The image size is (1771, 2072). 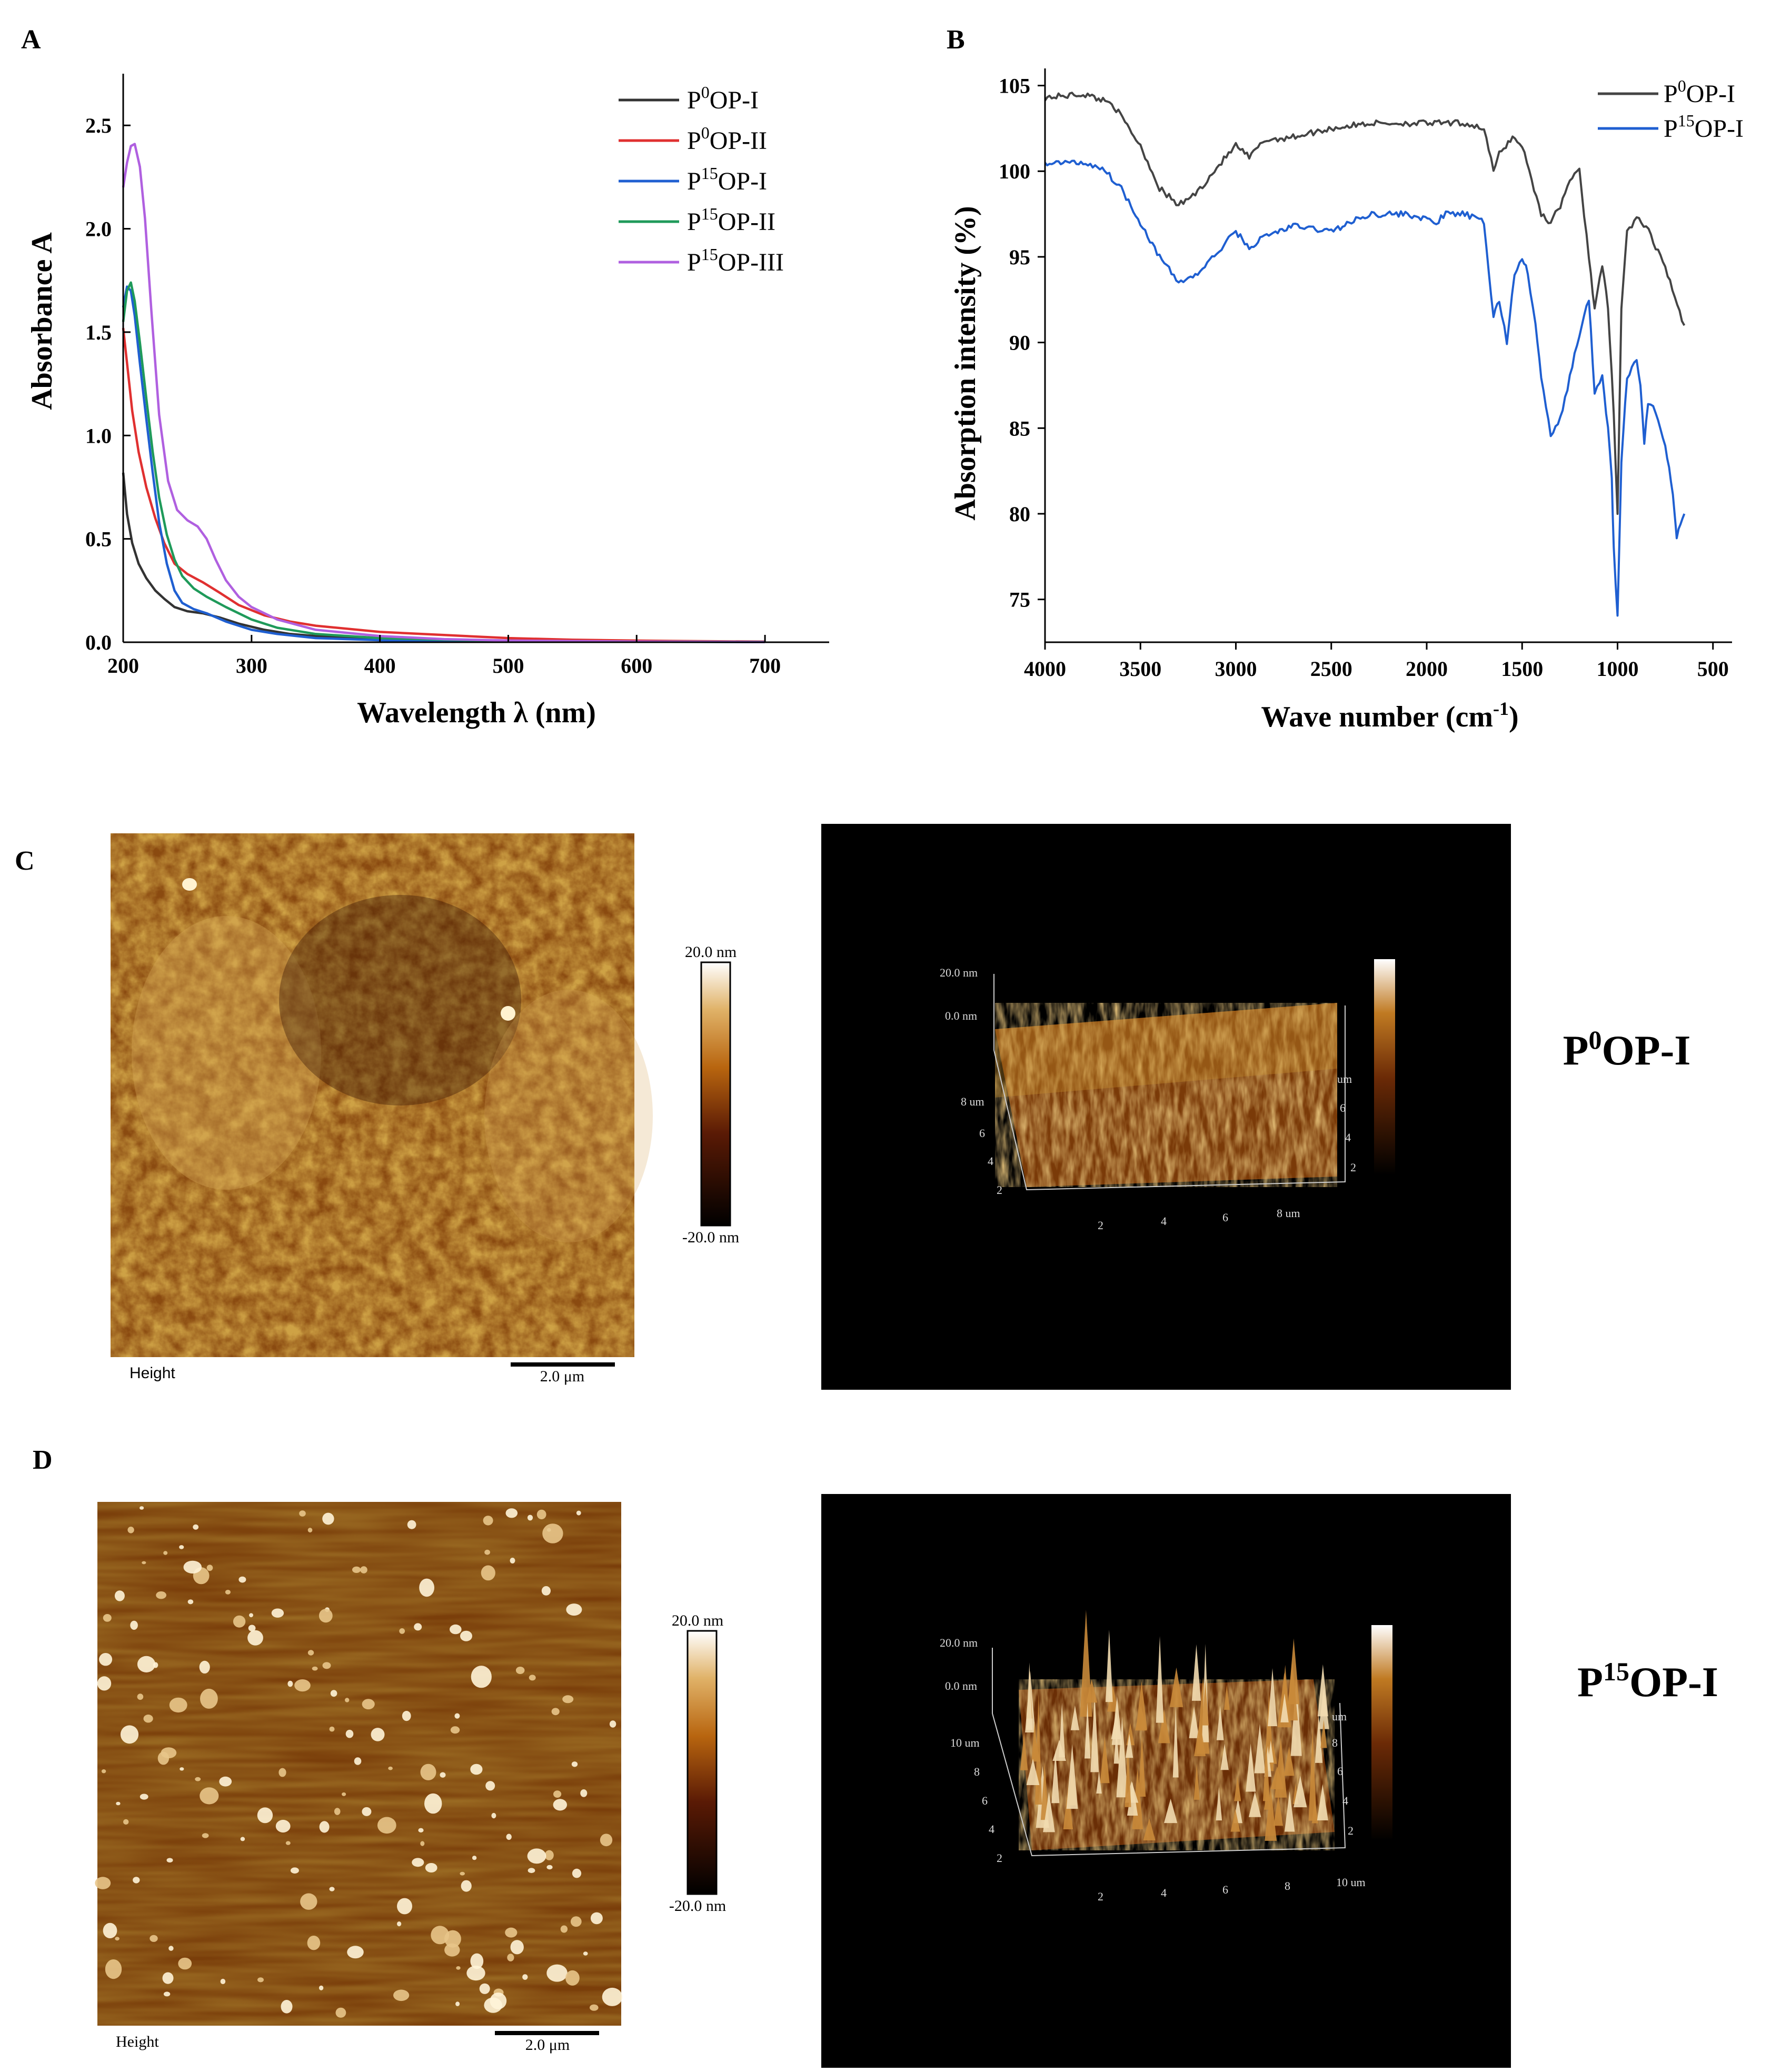 I want to click on sample-label-c: P0OP-I, so click(x=1627, y=1049).